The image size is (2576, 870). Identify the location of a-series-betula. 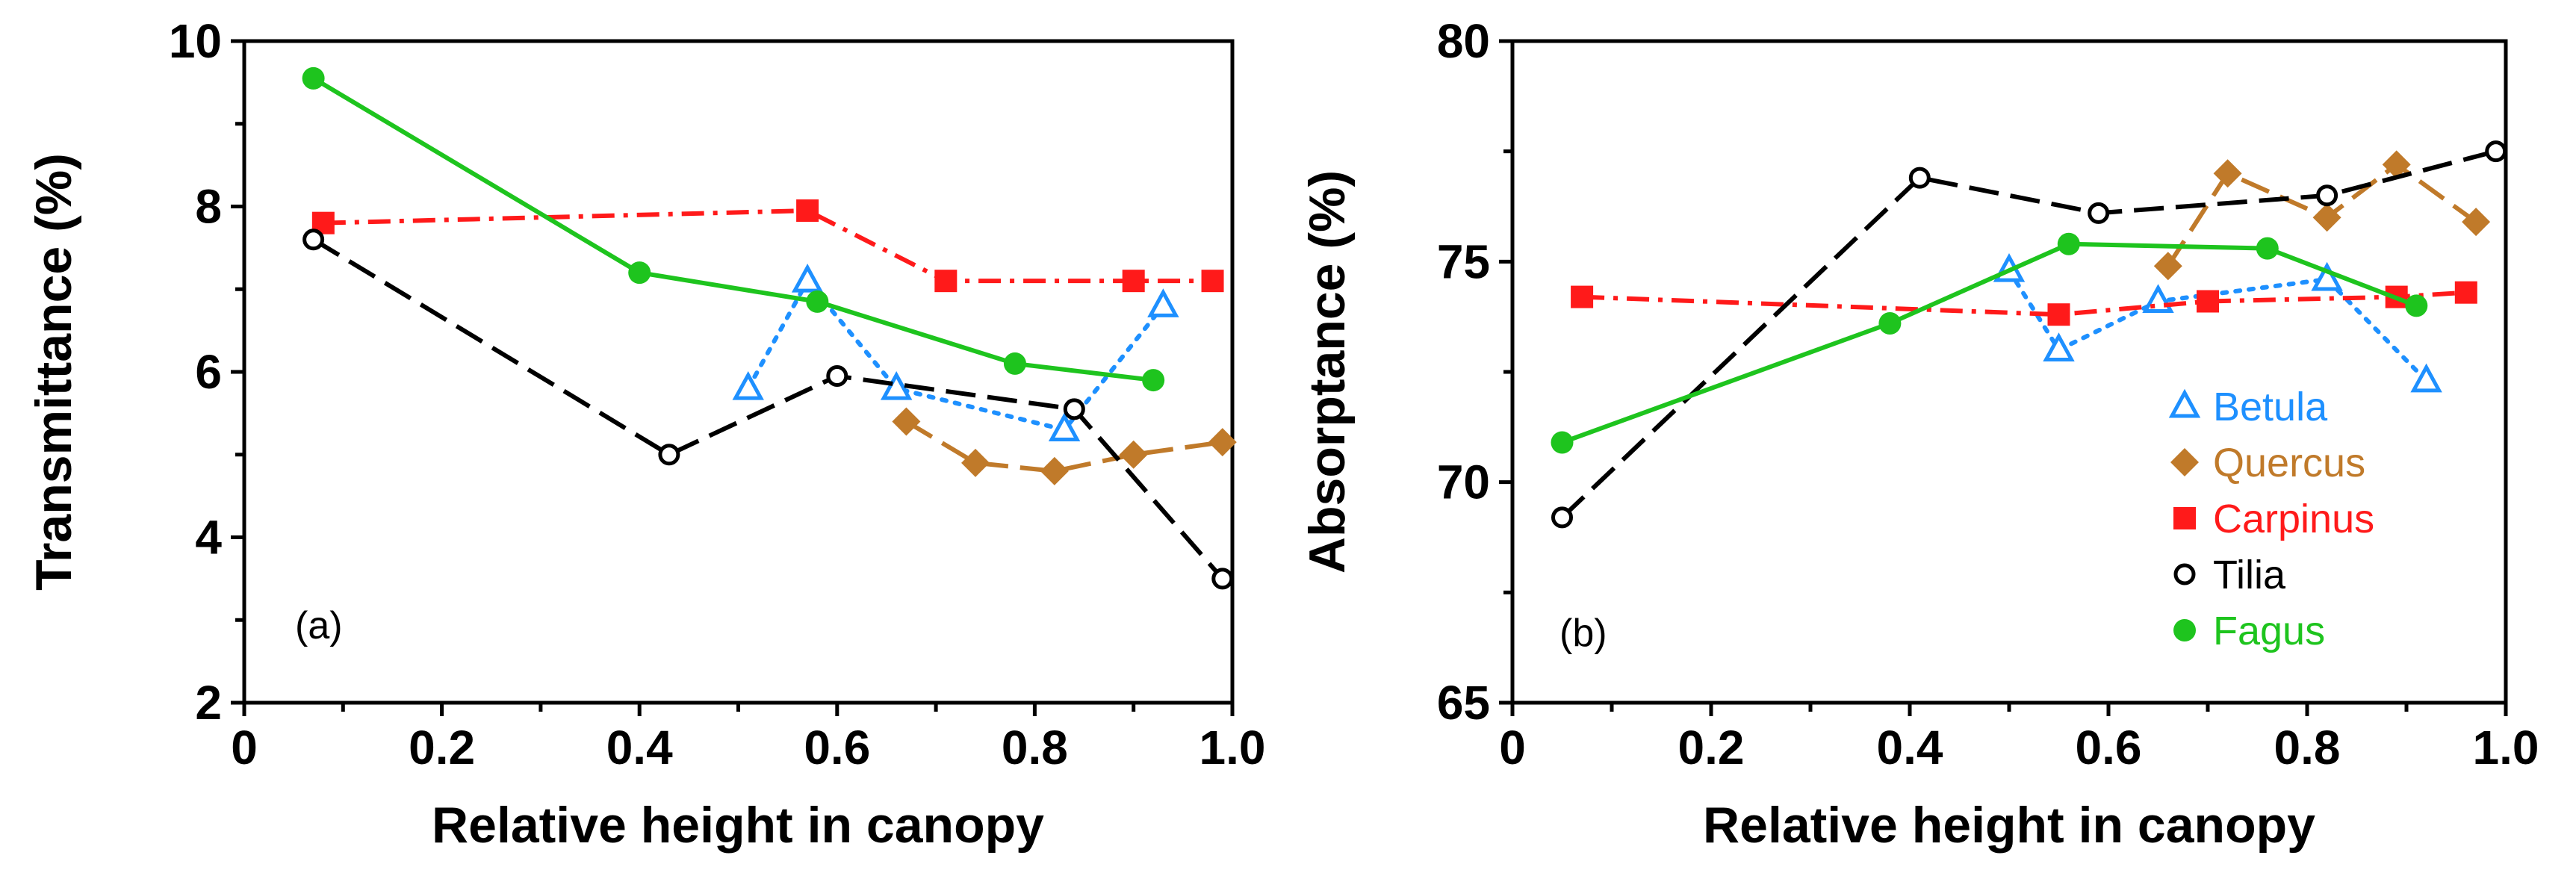
(955, 352).